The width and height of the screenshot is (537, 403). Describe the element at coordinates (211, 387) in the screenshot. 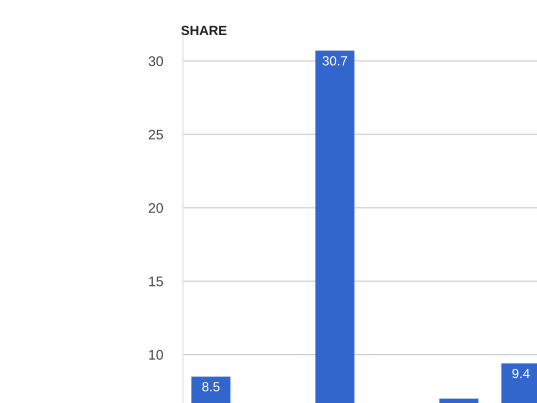

I see `data-label: 8.5` at that location.